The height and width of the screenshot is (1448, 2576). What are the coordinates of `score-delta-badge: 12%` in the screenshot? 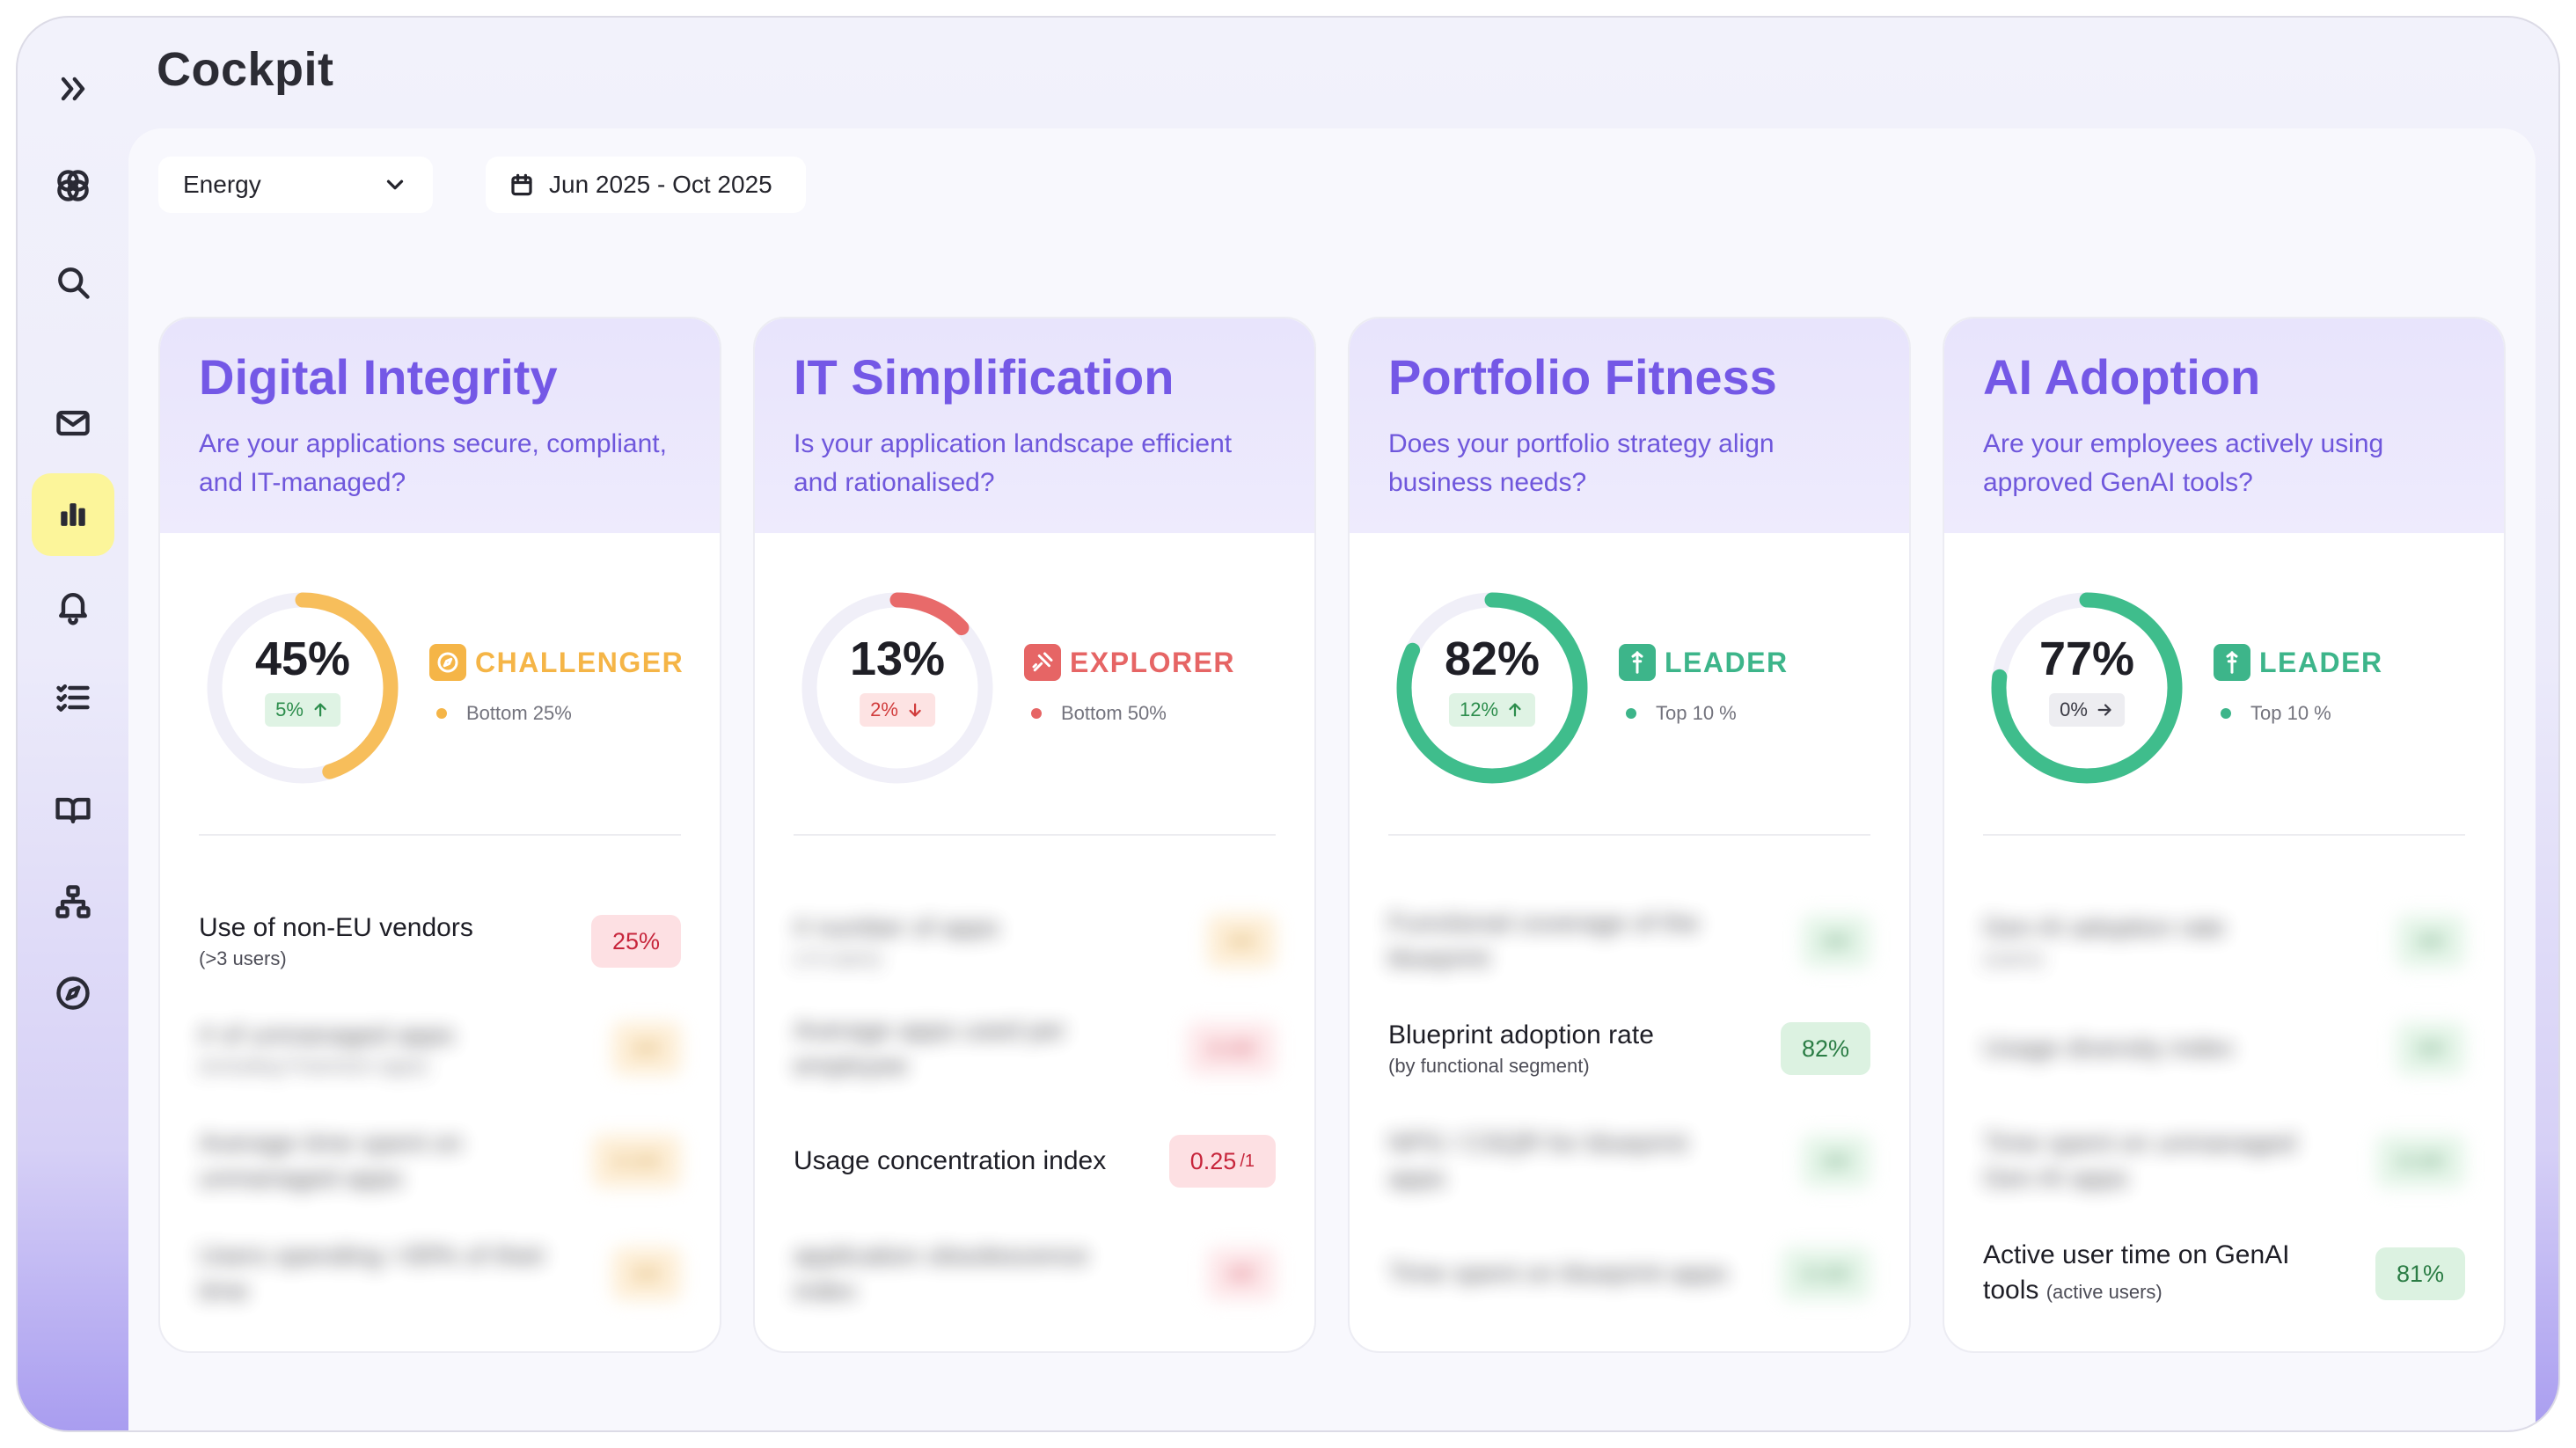 It's located at (1492, 710).